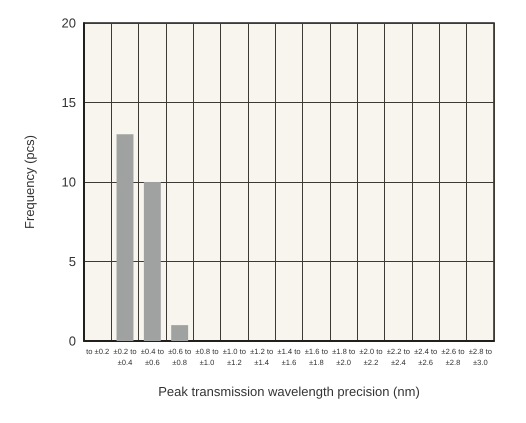 The height and width of the screenshot is (423, 526). I want to click on y-tick-label: 0, so click(72, 341).